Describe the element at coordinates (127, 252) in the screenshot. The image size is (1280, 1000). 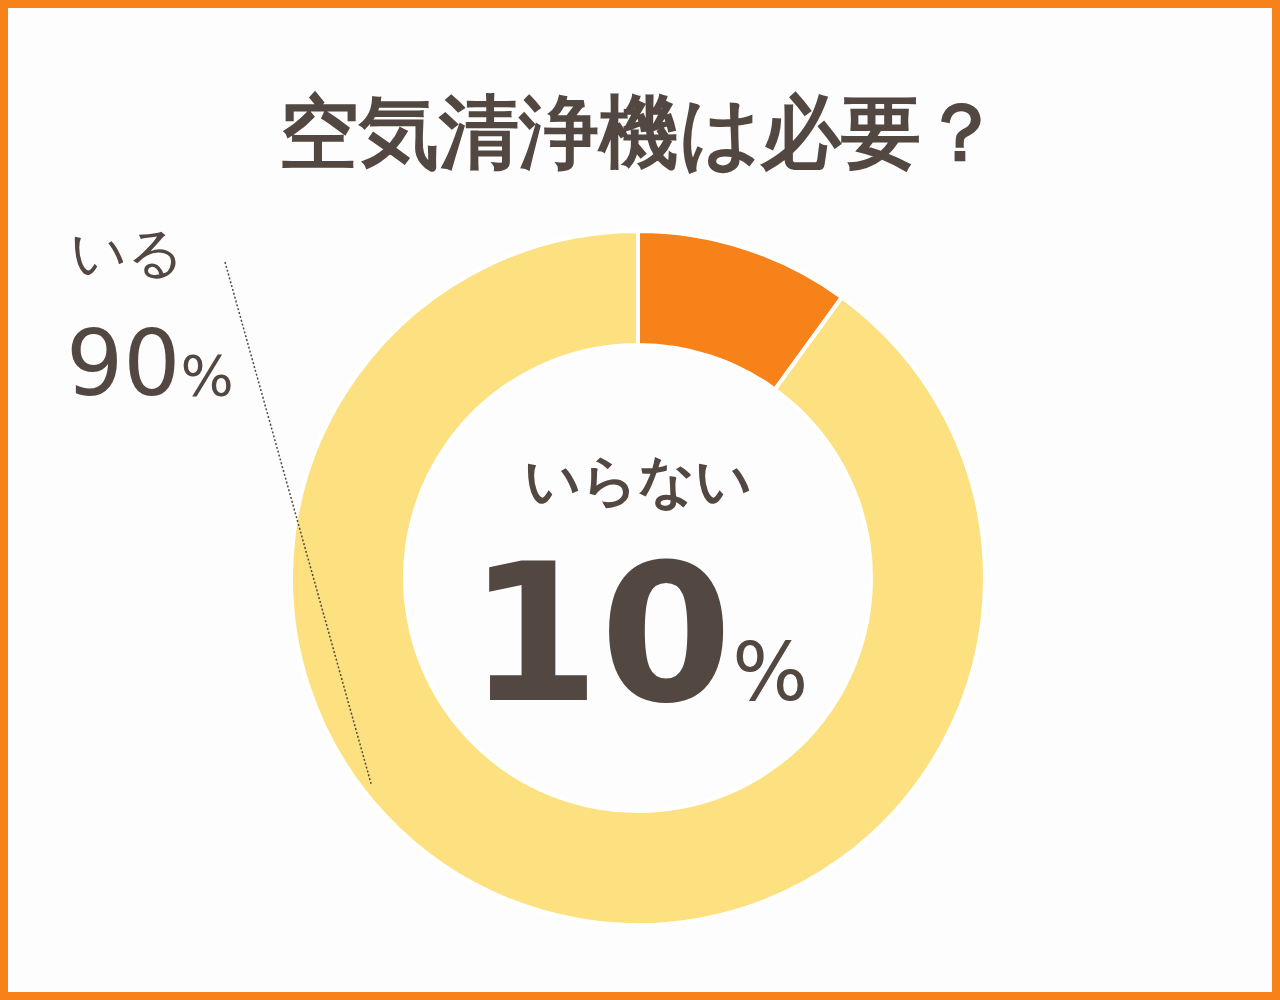
I see `slice-label: いる` at that location.